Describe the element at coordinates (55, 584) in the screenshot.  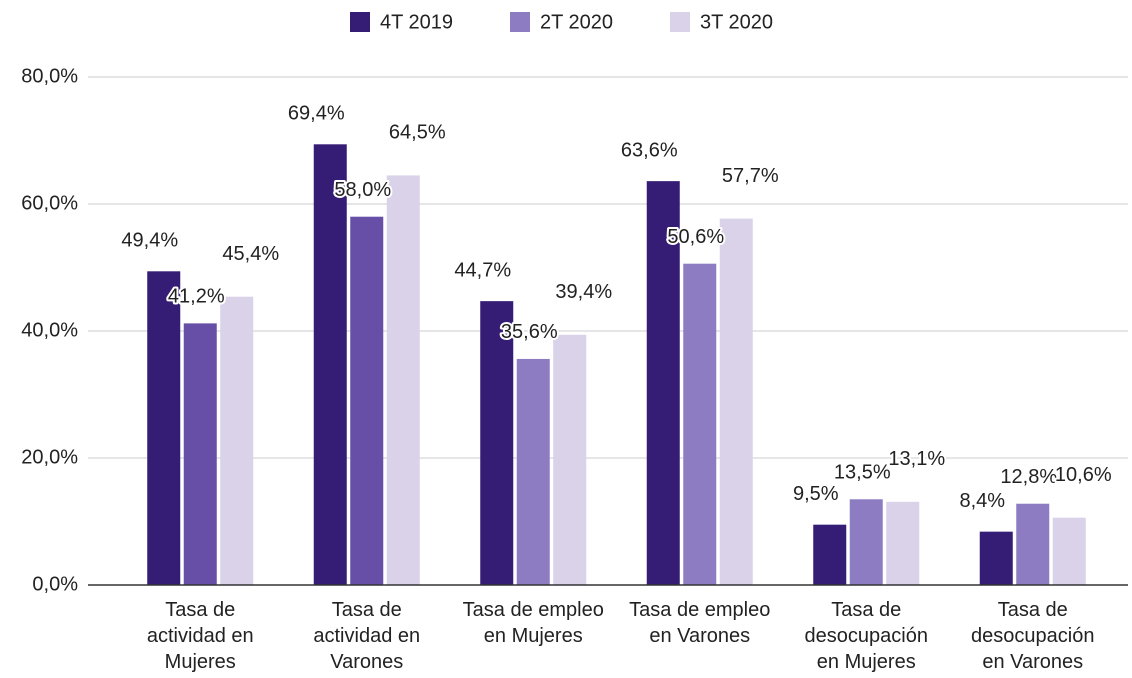
I see `y-tick-label: 0,0%` at that location.